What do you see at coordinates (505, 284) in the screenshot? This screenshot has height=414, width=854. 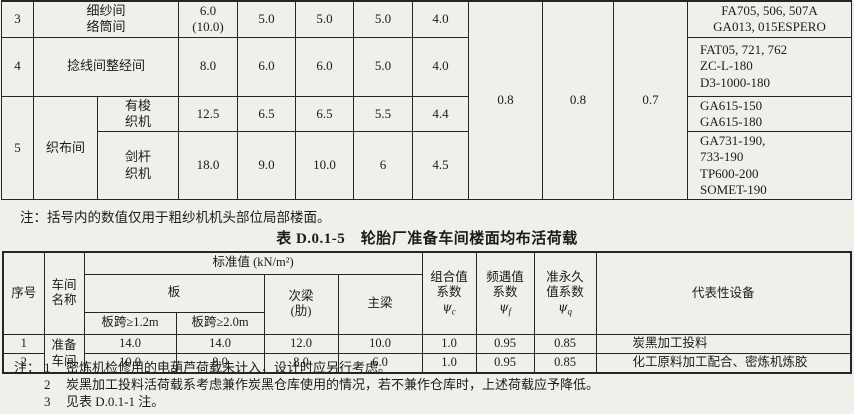 I see `header-frequent-coef-label: 频遇值 系数` at bounding box center [505, 284].